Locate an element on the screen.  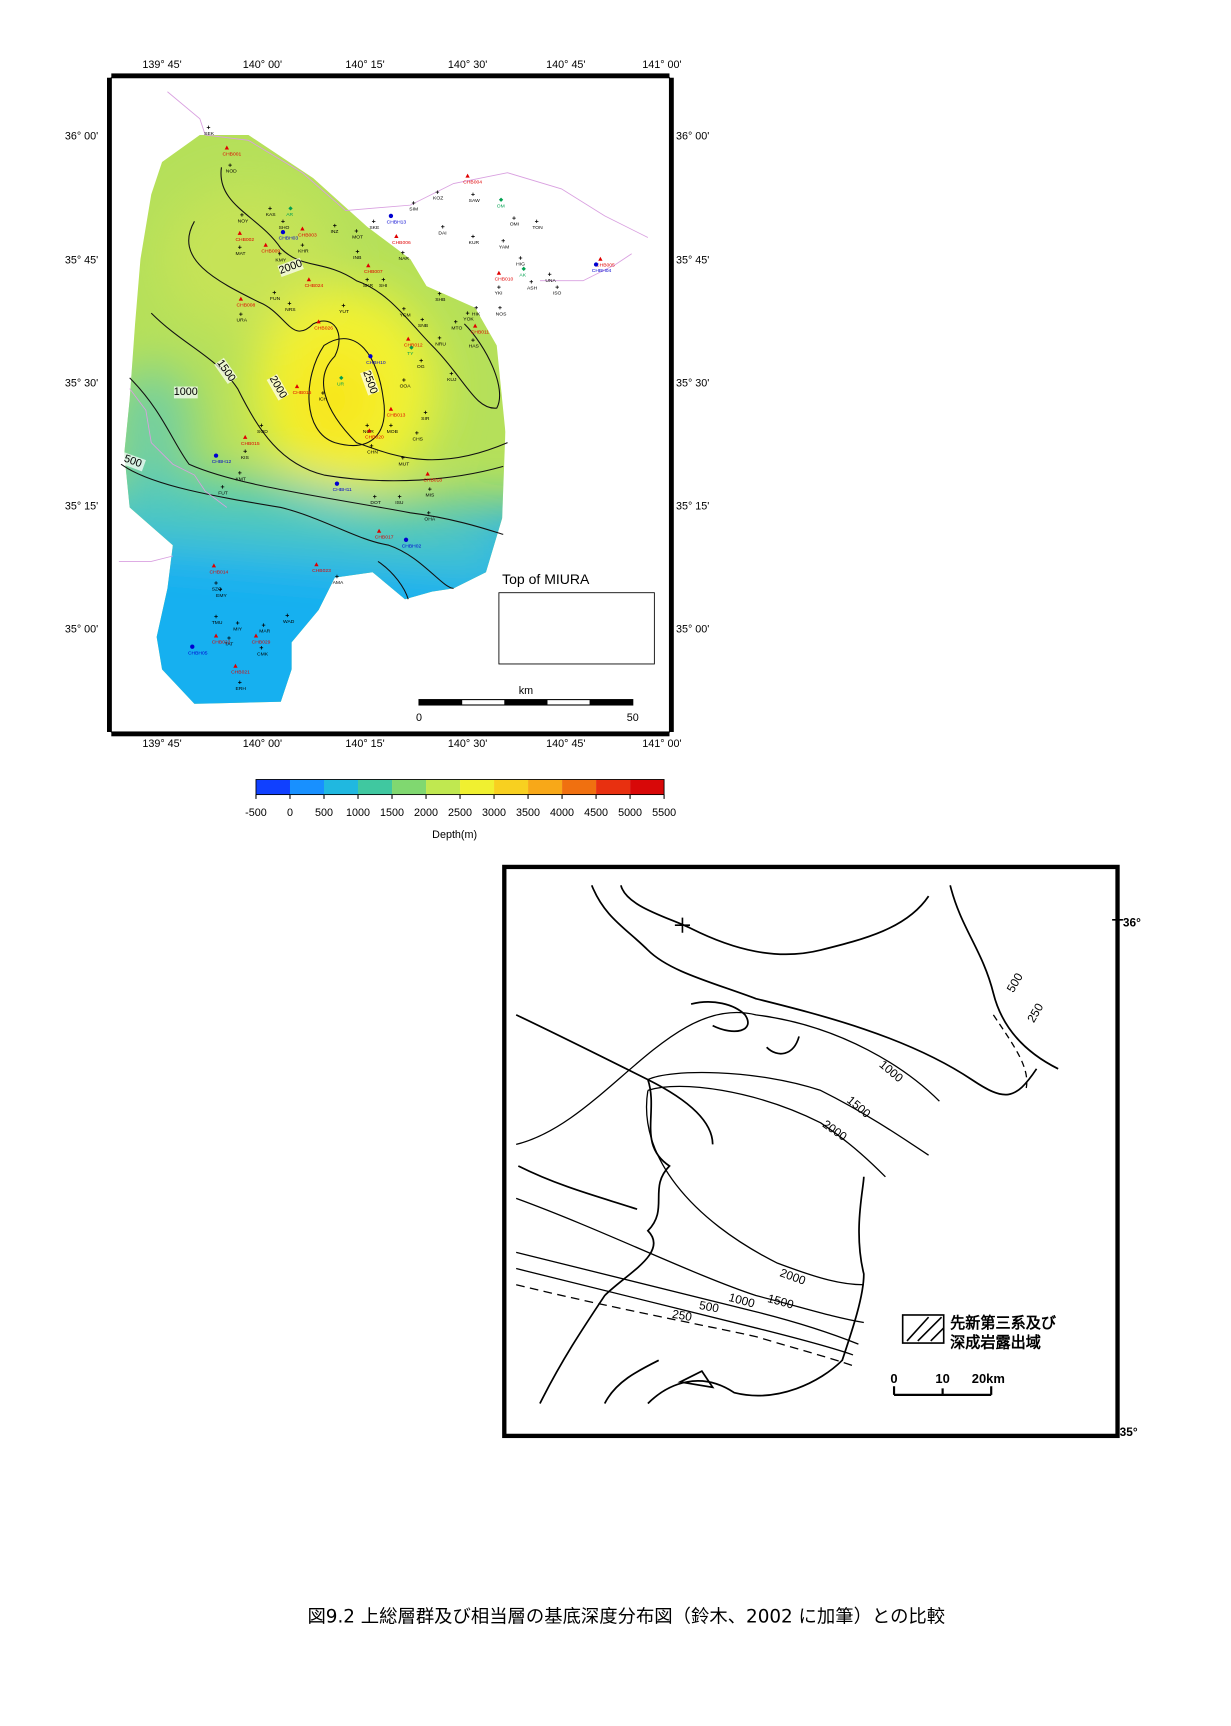
station-label: INB is located at coordinates (357, 258).